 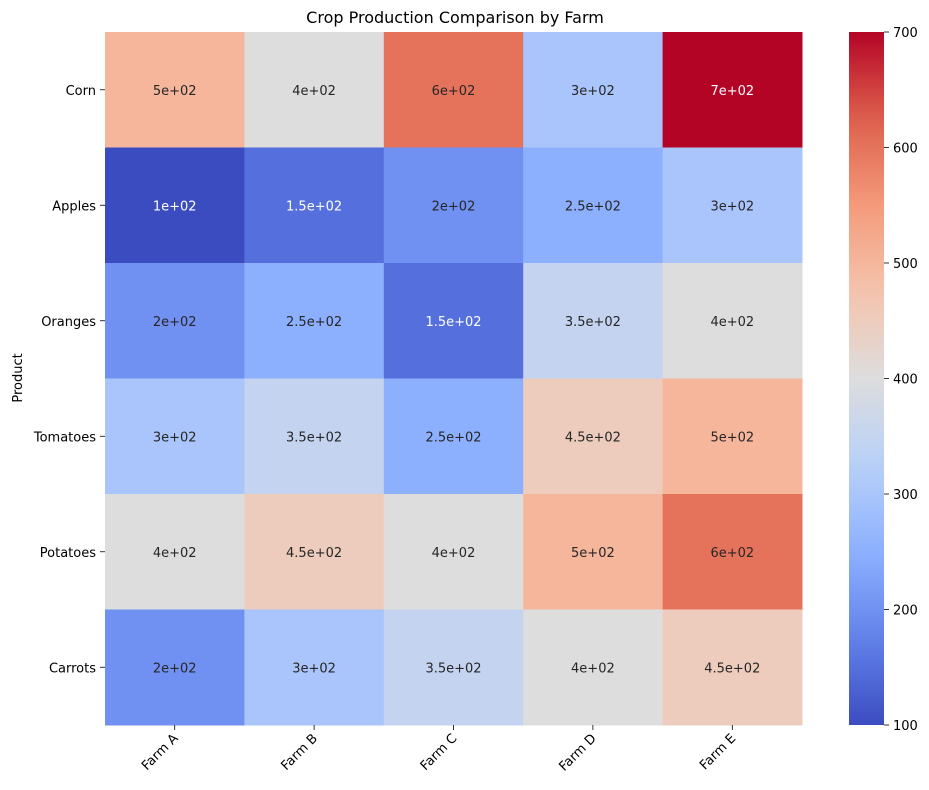 What do you see at coordinates (160, 752) in the screenshot?
I see `x-tick-label: Farm A` at bounding box center [160, 752].